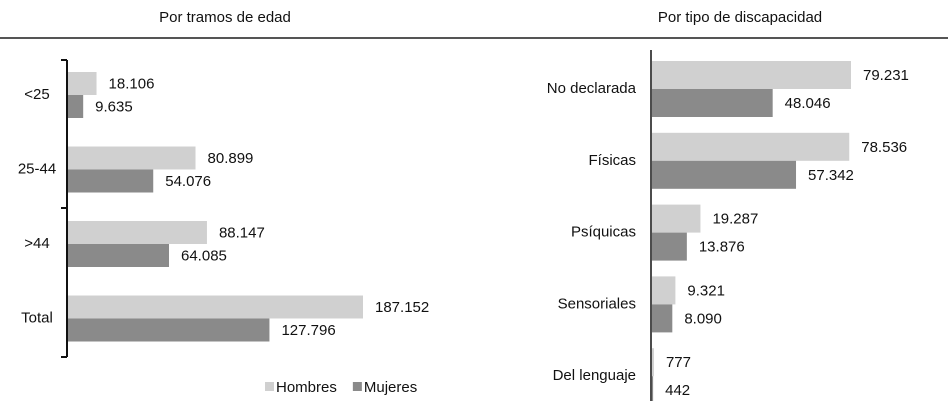 The width and height of the screenshot is (948, 401). Describe the element at coordinates (603, 232) in the screenshot. I see `category-label: Psíquicas` at that location.